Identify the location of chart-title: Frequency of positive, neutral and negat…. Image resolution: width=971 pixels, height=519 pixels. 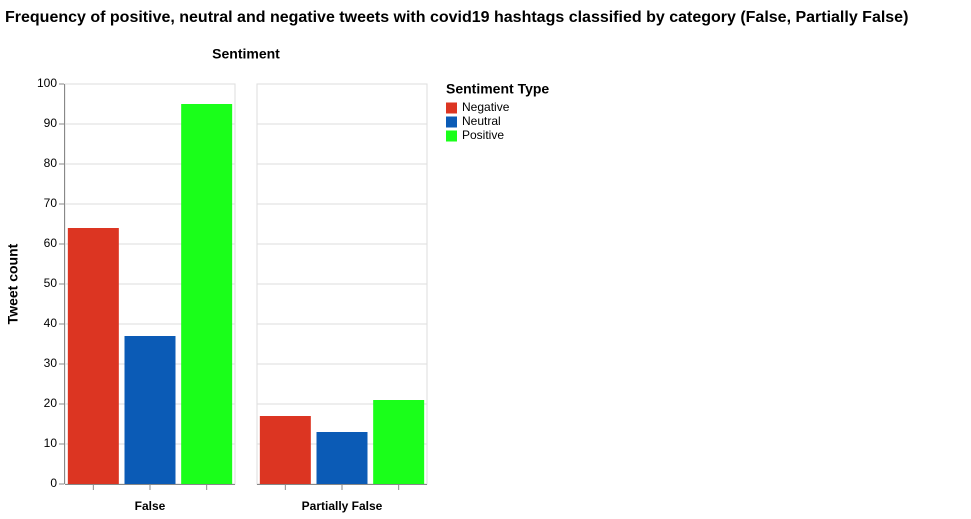
(456, 17).